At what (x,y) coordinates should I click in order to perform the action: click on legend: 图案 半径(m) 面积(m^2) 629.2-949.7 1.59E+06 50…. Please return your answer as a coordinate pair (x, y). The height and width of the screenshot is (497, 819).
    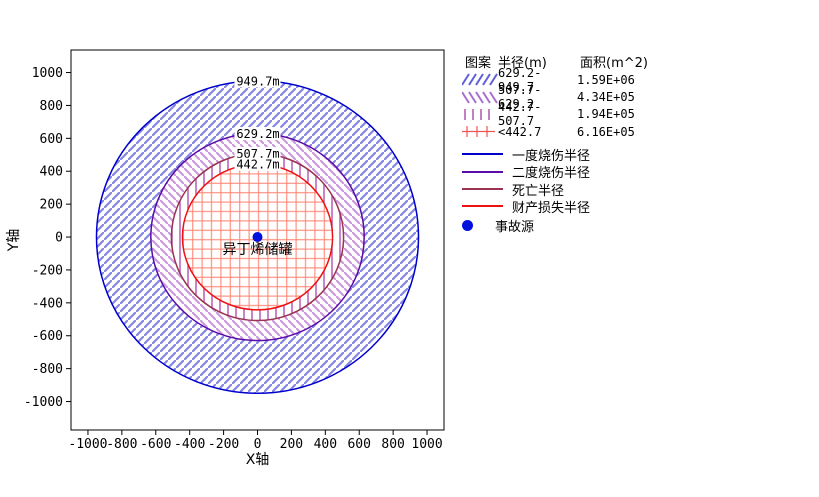
    Looking at the image, I should click on (553, 143).